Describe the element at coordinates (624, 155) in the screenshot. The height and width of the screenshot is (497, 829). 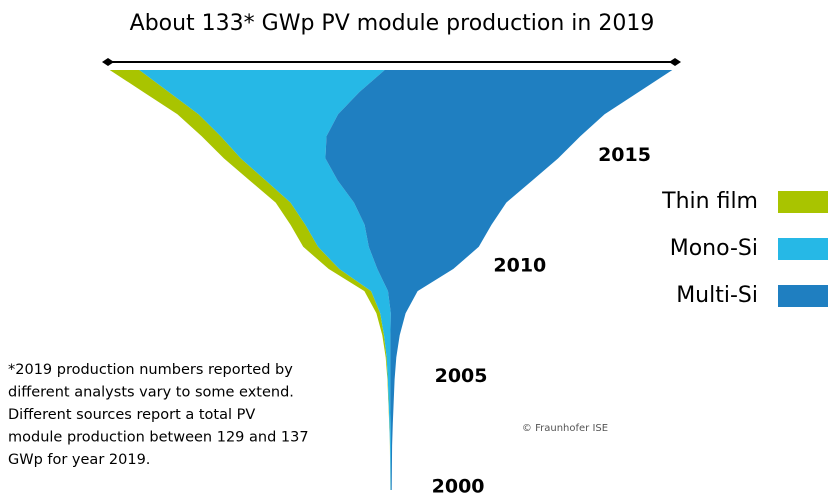
I see `year-label: 2015` at that location.